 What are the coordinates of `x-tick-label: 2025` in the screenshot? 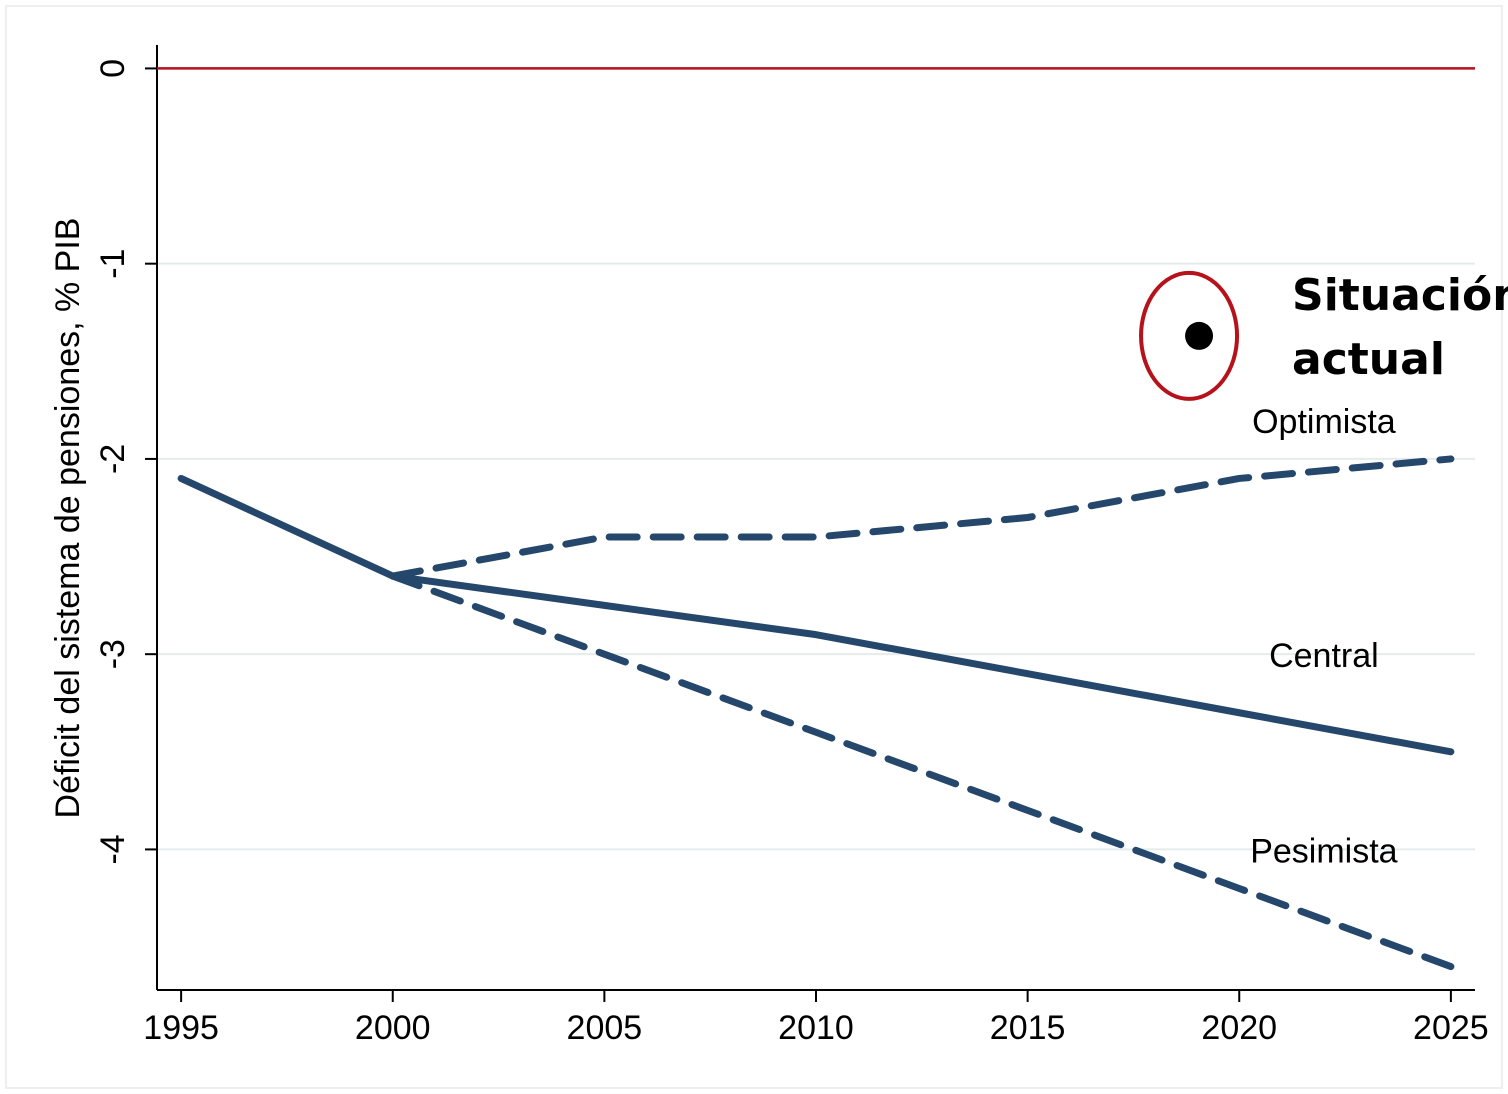 It's located at (1451, 1028).